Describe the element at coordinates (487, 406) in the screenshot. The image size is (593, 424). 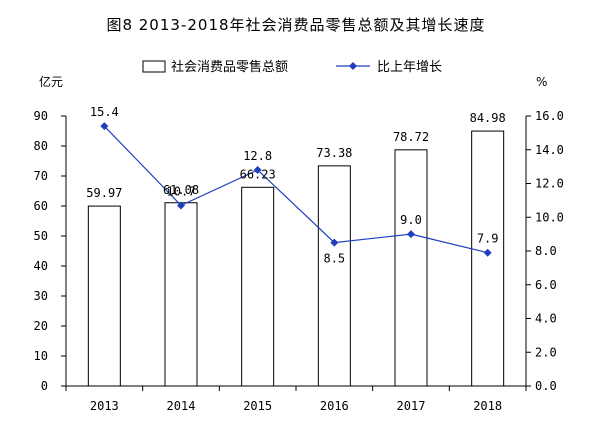
I see `x-tick-label: 2018` at that location.